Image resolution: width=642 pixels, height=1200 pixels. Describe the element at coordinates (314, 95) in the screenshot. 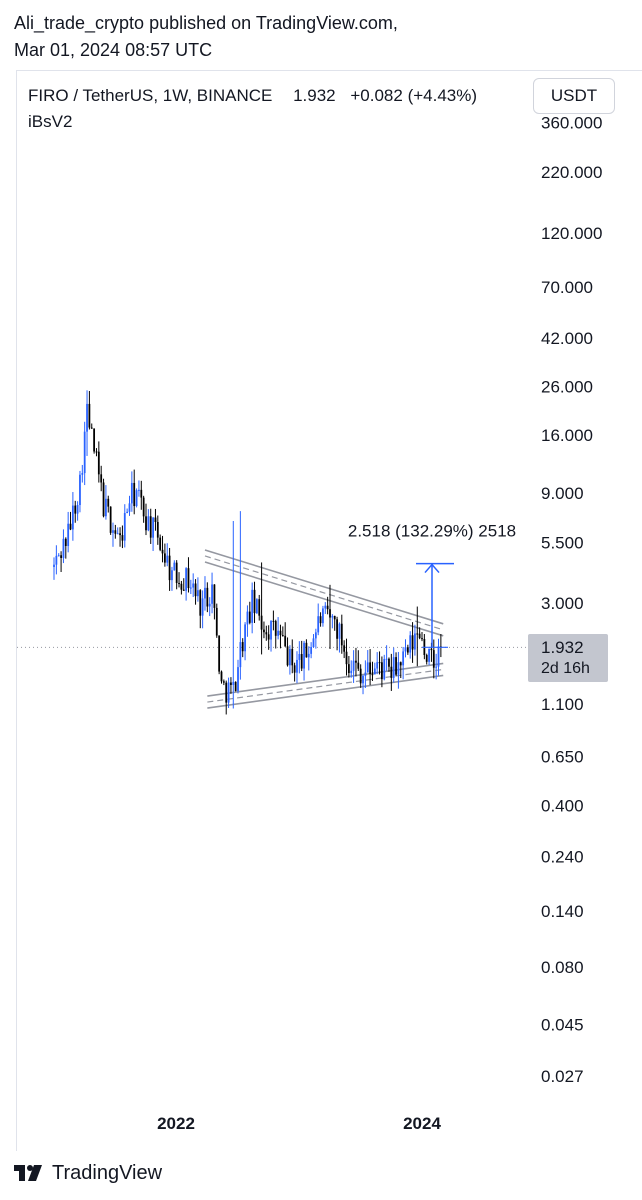

I see `symbol-price: 1.932` at that location.